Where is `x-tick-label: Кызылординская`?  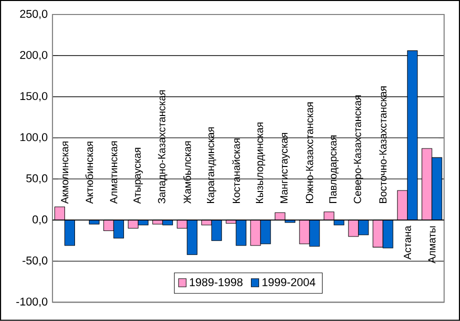
x-tick-label: Кызылординская is located at coordinates (261, 163).